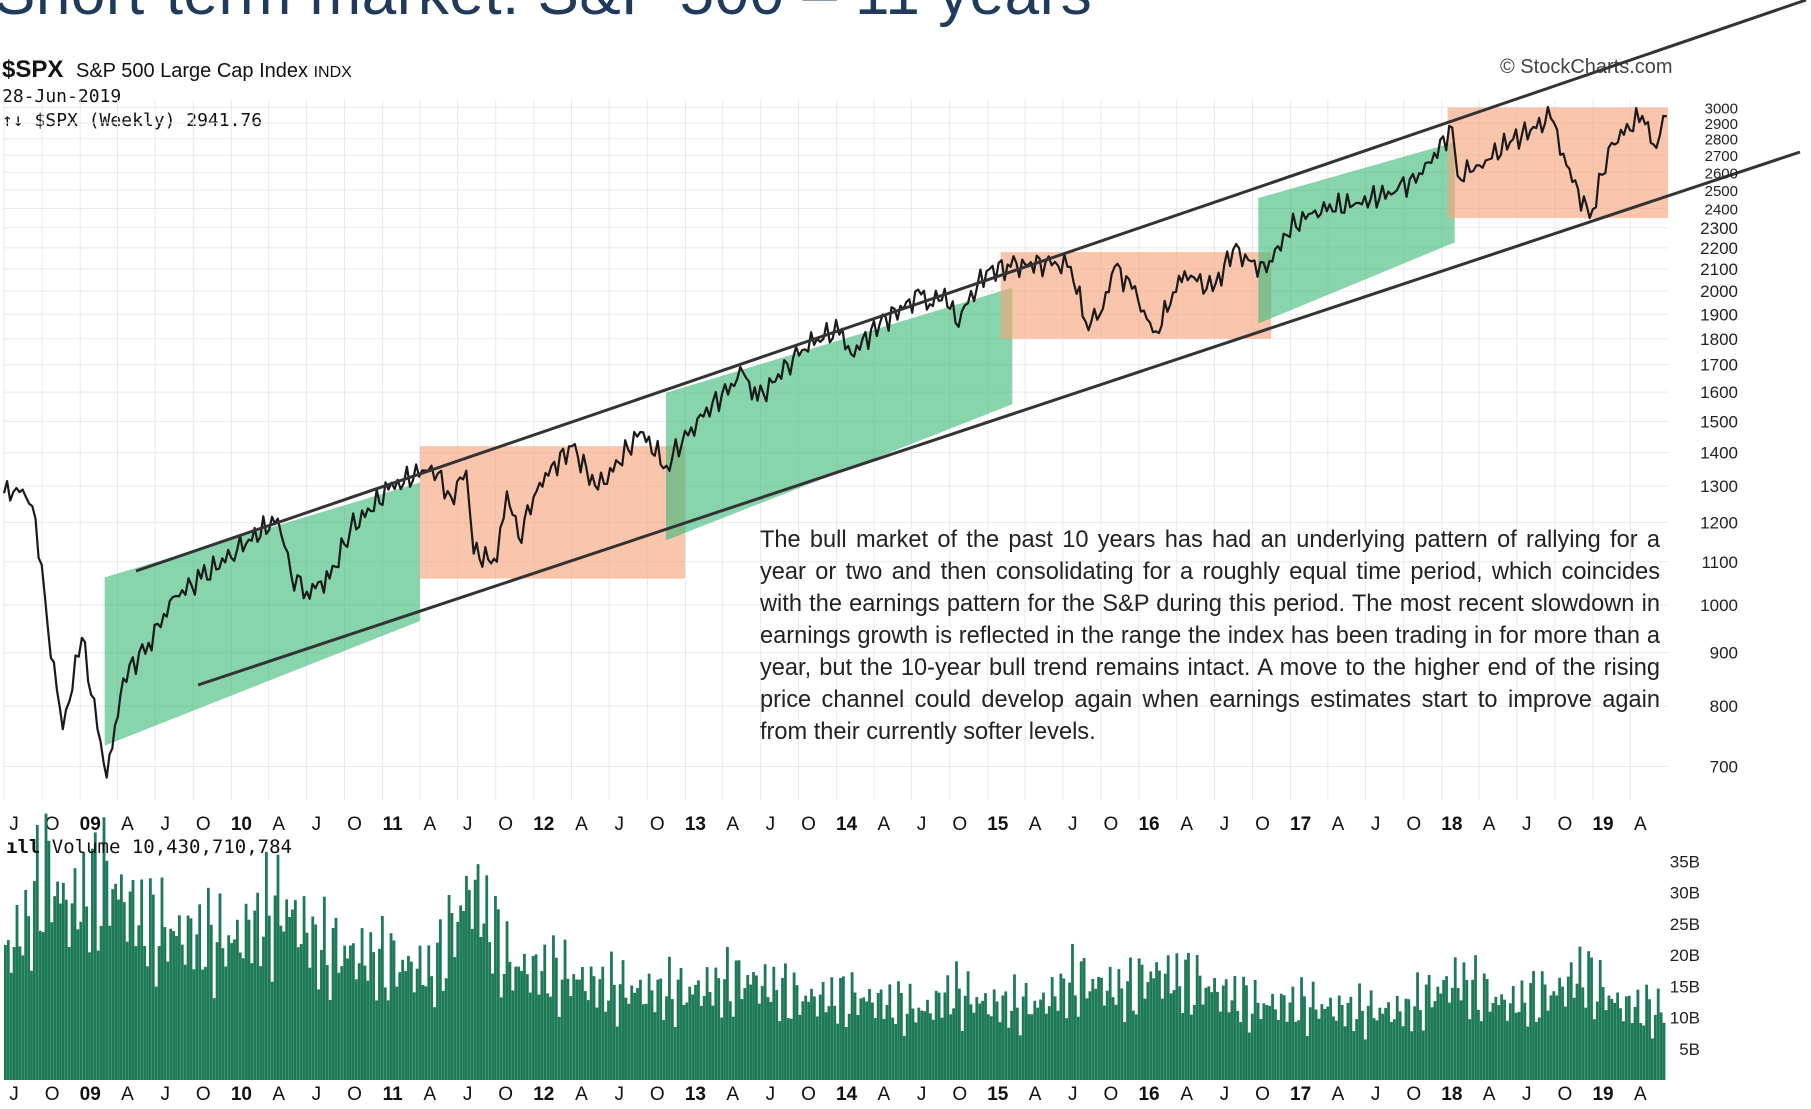 The width and height of the screenshot is (1811, 1109). What do you see at coordinates (214, 71) in the screenshot?
I see `index-name: S&P 500 Large Cap Index INDX` at bounding box center [214, 71].